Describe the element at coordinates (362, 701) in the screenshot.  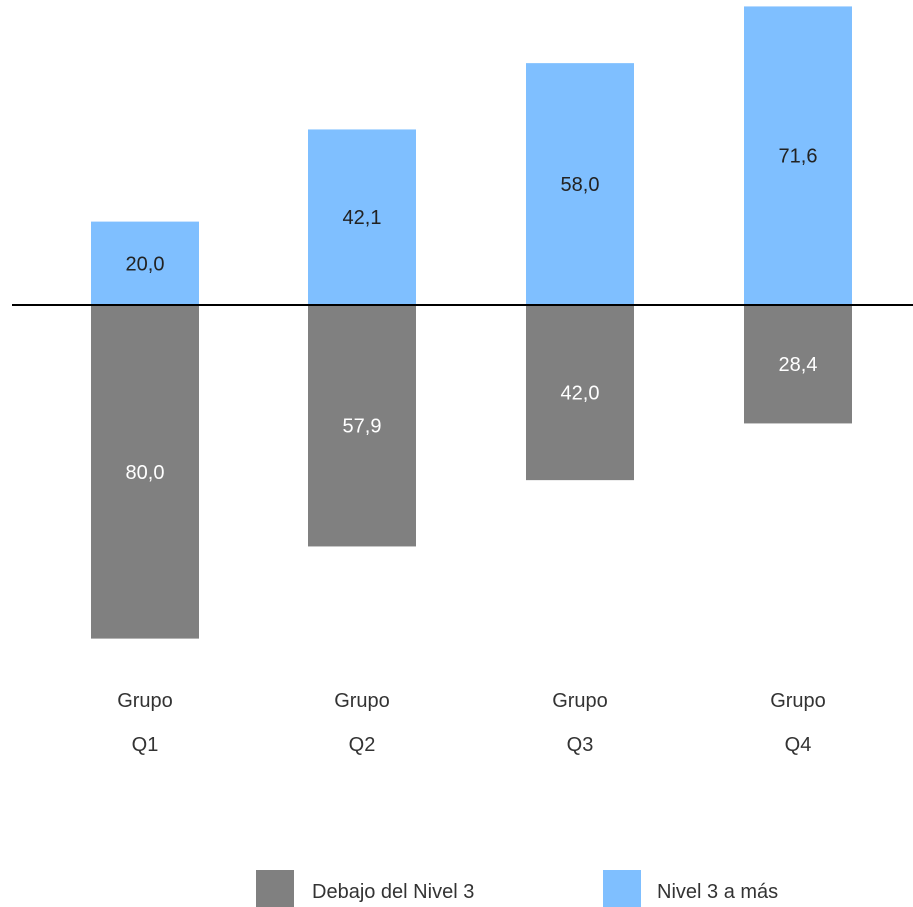
I see `category-label-2-line-1: Grupo` at that location.